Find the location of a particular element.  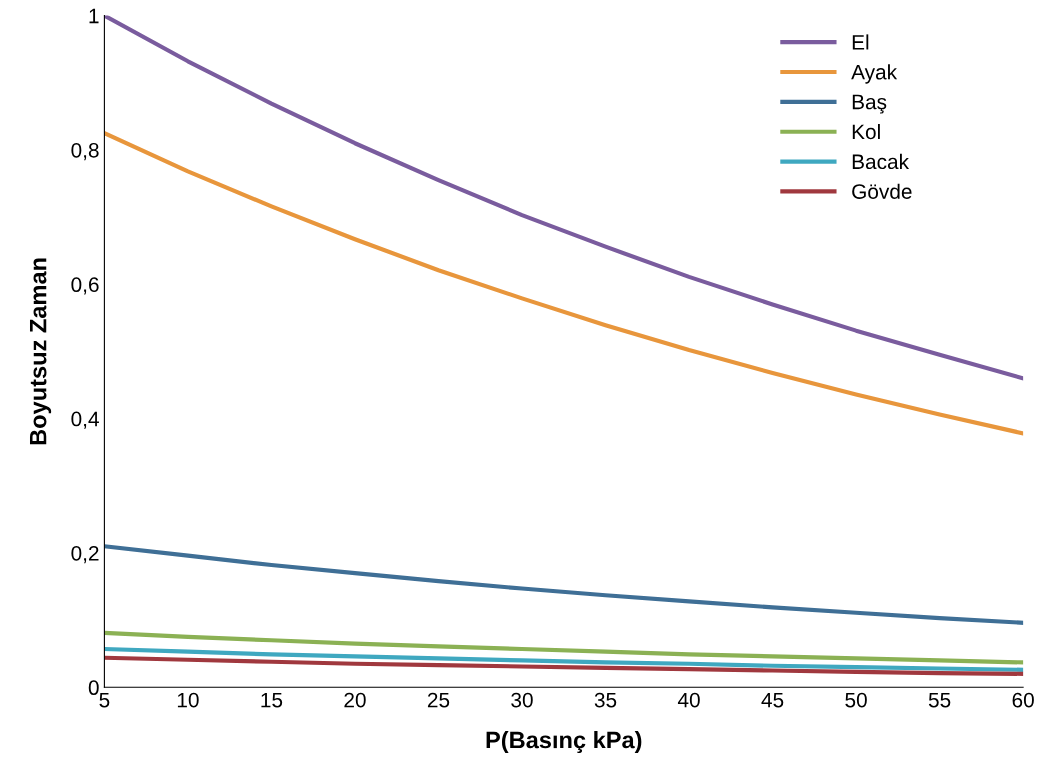

y-tick-label: 0 is located at coordinates (93, 688).